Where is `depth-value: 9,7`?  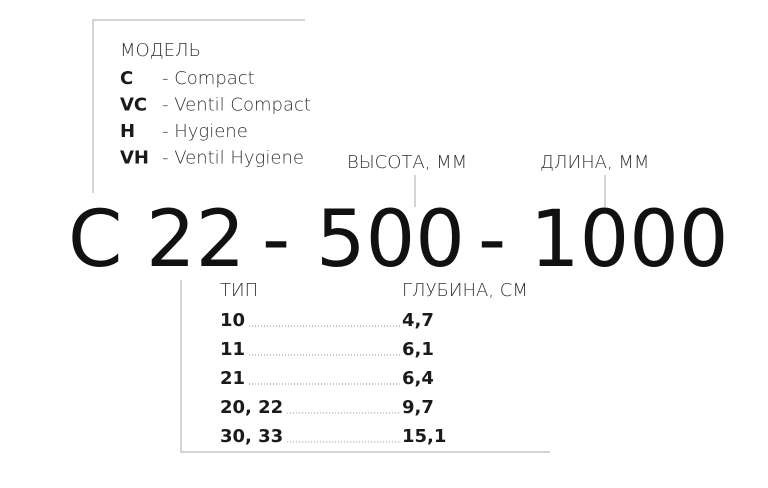 depth-value: 9,7 is located at coordinates (418, 407).